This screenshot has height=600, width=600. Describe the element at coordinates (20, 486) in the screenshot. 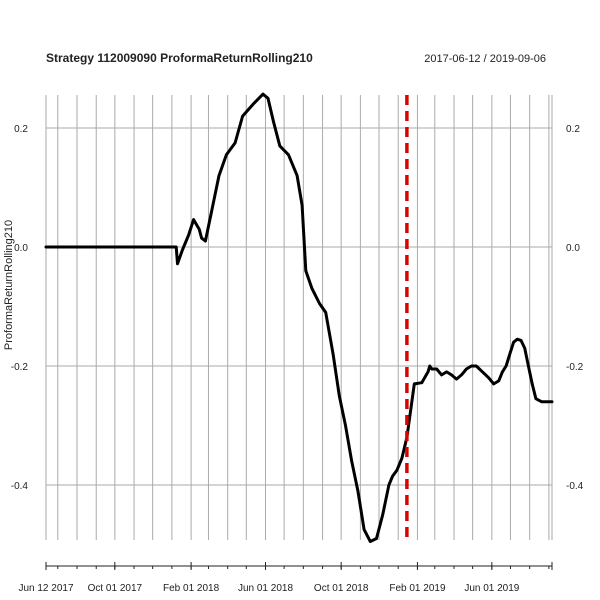

I see `y-tick-label-left: -0.4` at that location.